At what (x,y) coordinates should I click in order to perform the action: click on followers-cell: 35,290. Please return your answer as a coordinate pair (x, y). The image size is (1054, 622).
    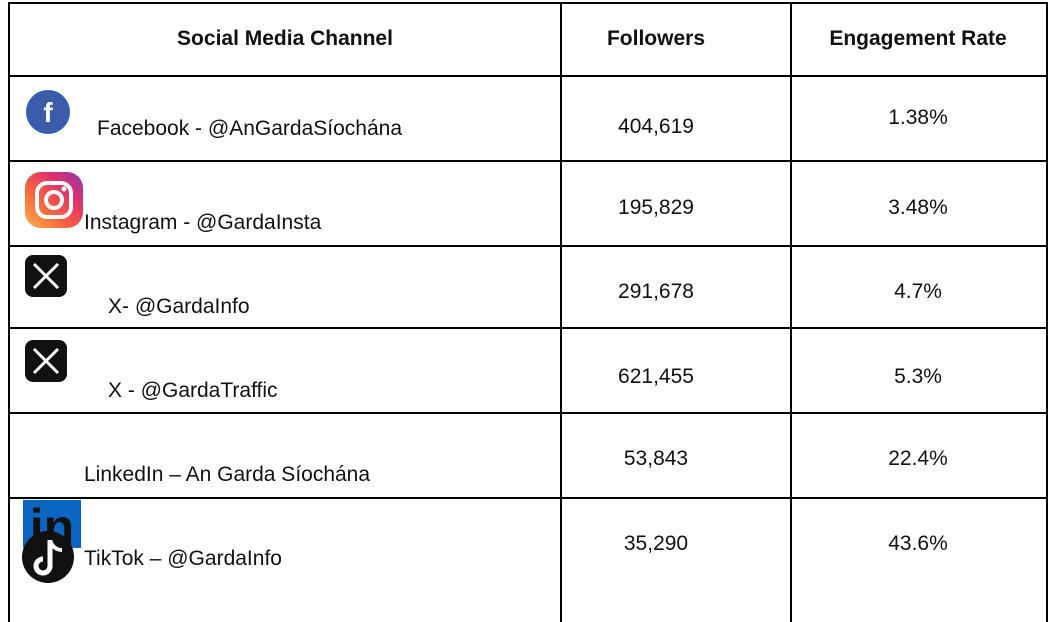
    Looking at the image, I should click on (656, 543).